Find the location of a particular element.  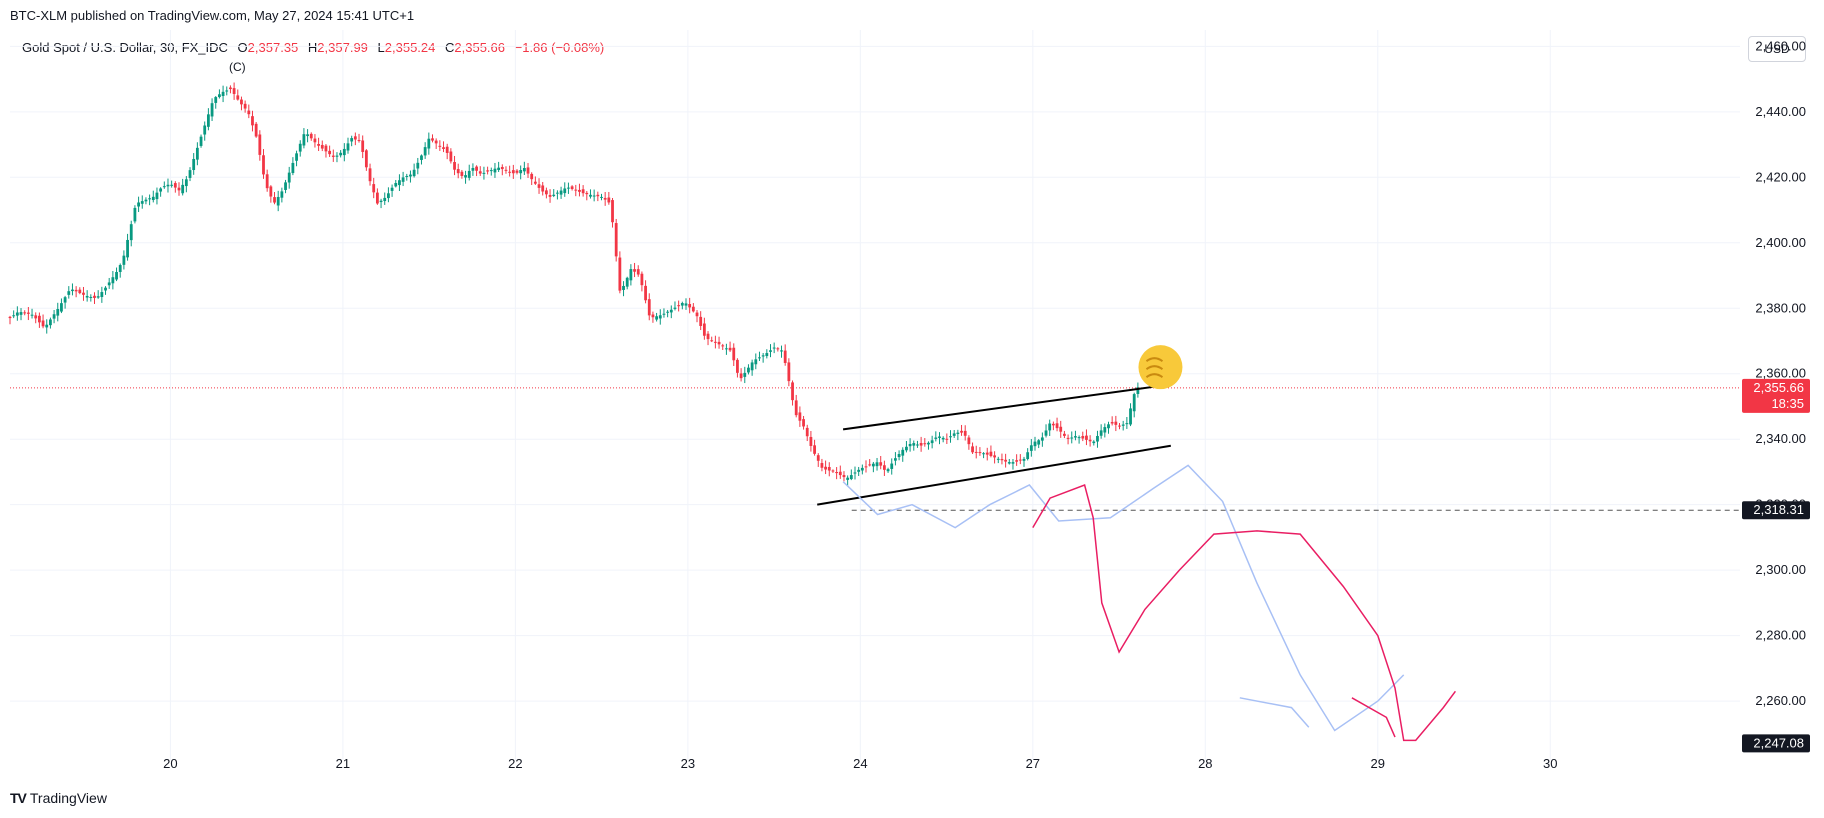

y-tick-label: 2,340.00 is located at coordinates (1780, 438).